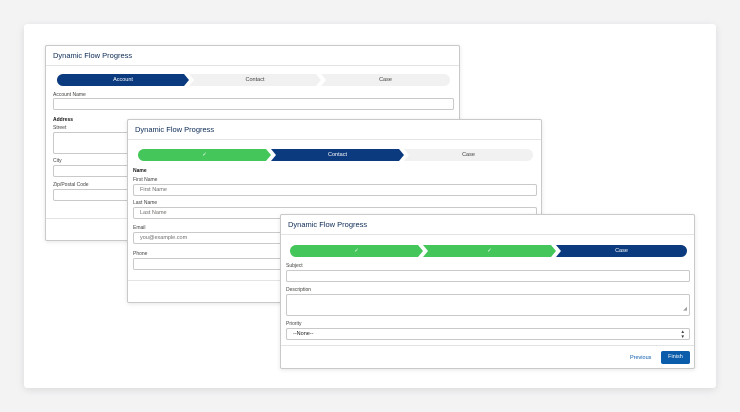 This screenshot has height=412, width=740. I want to click on email-label: Email, so click(139, 228).